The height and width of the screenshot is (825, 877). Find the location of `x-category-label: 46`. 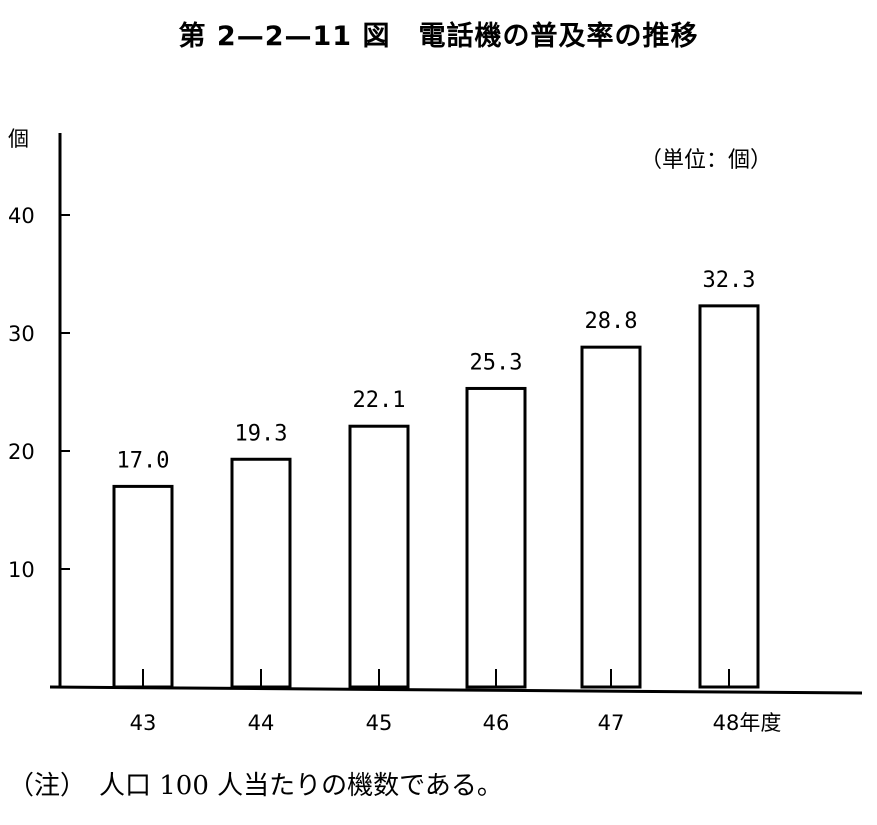

x-category-label: 46 is located at coordinates (496, 723).